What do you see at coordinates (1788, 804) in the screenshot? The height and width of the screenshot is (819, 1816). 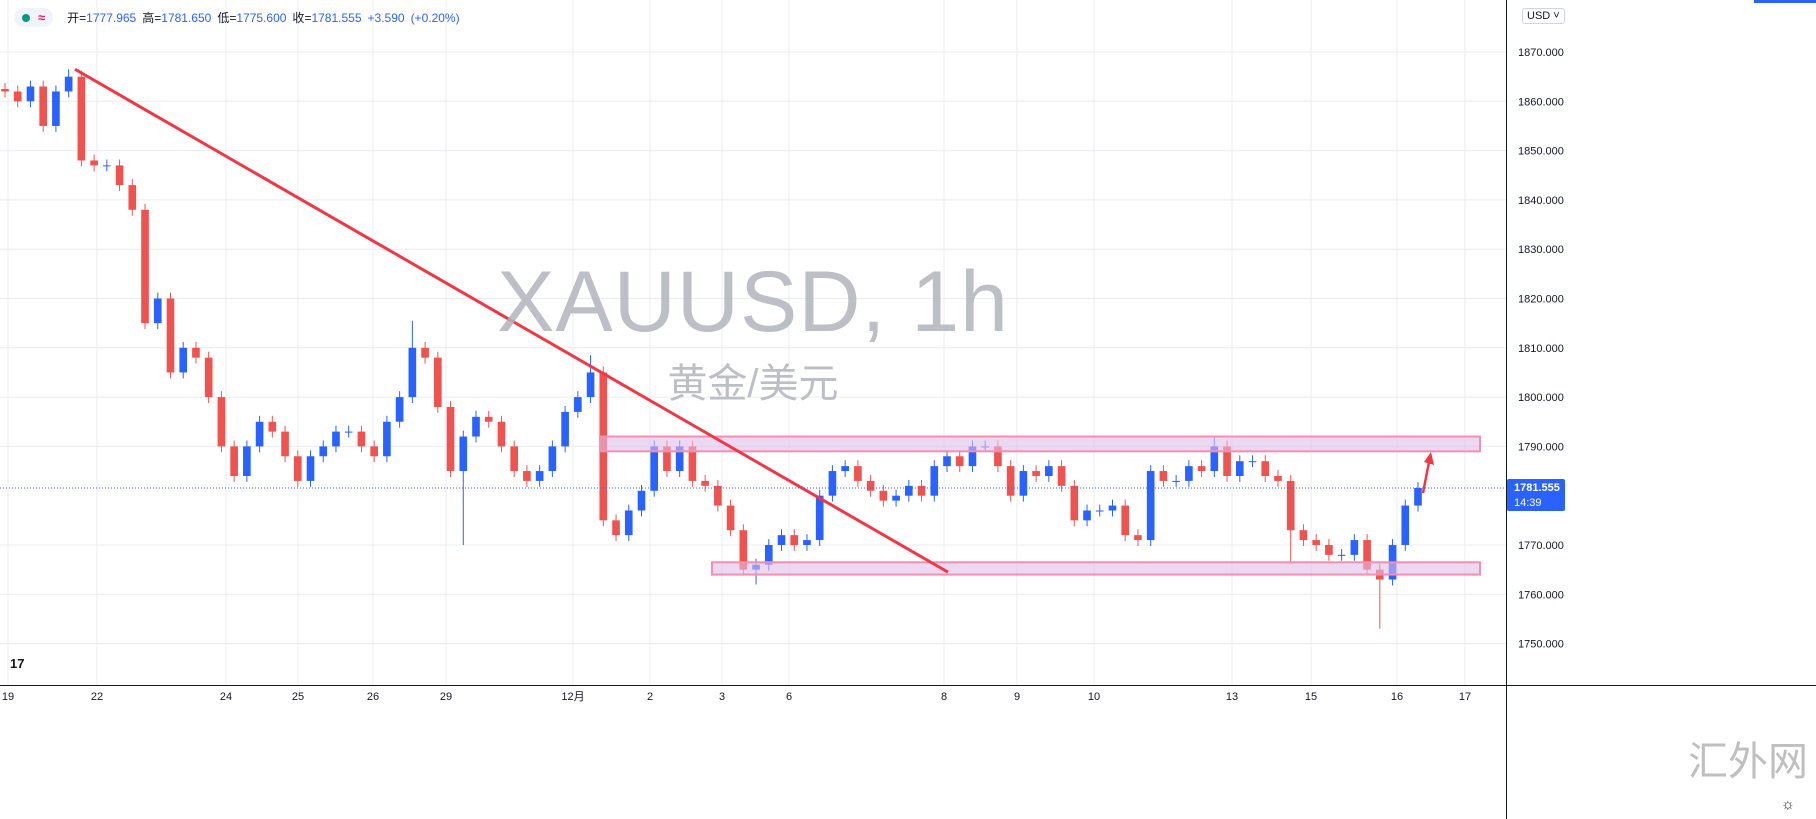 I see `settings-gear-icon: ☼` at bounding box center [1788, 804].